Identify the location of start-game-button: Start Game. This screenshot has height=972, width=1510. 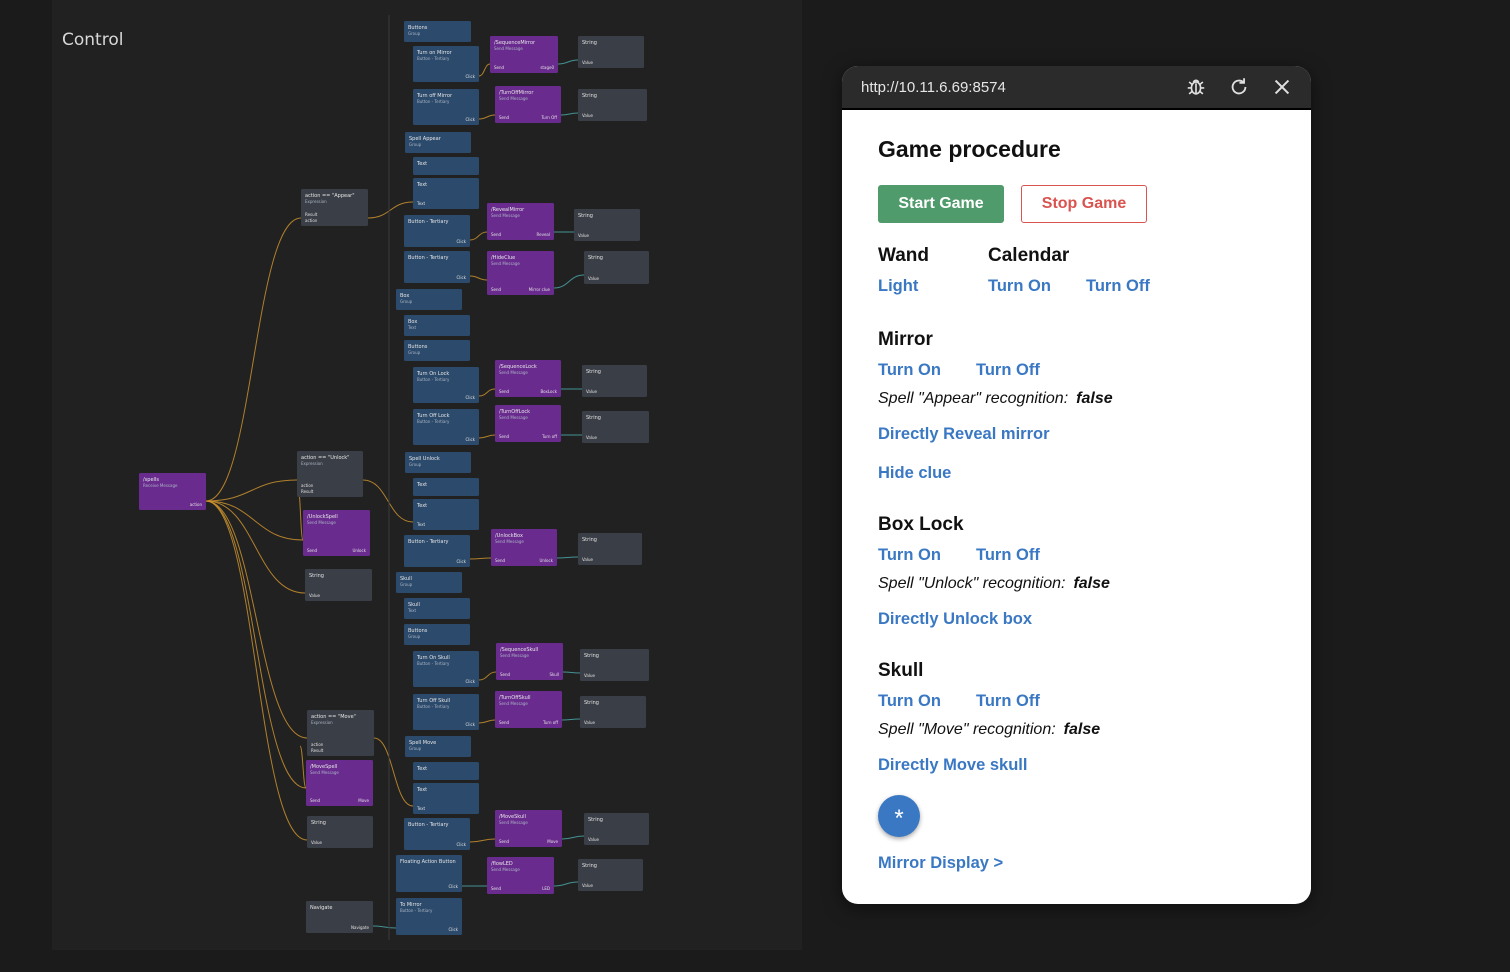
(941, 204).